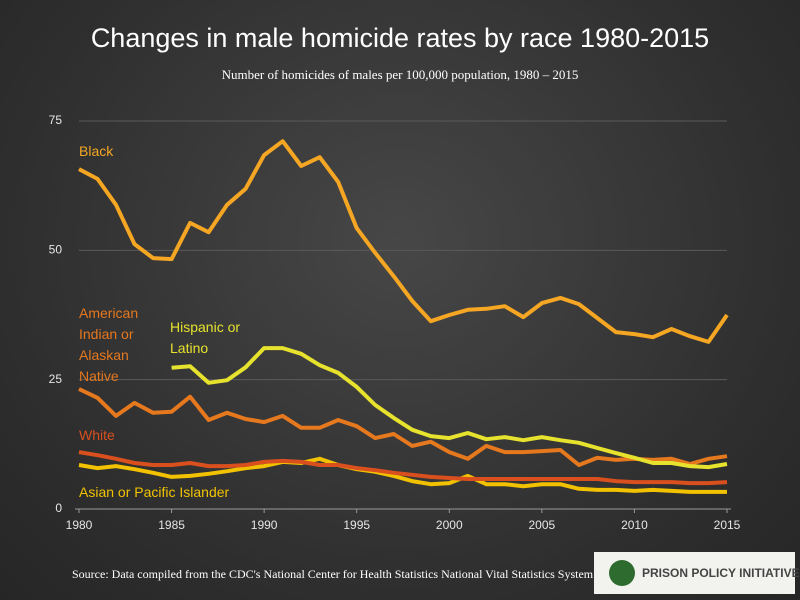  Describe the element at coordinates (96, 151) in the screenshot. I see `series-label: Black` at that location.